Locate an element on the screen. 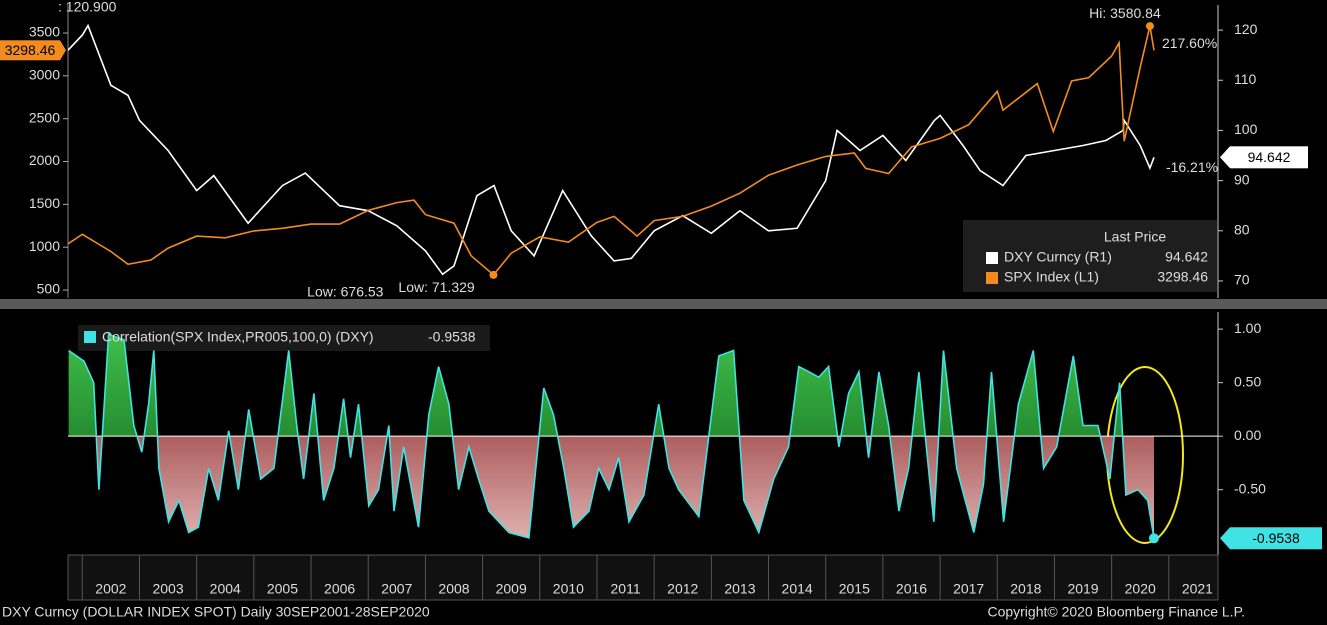 The width and height of the screenshot is (1327, 625). y-tick-label: -0.50 is located at coordinates (1250, 488).